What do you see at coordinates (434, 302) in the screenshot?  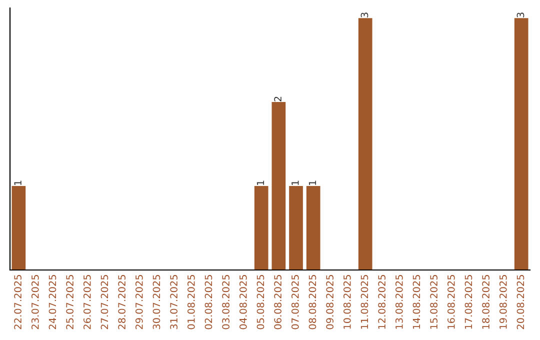 I see `x-tick-label: 15.08.2025` at bounding box center [434, 302].